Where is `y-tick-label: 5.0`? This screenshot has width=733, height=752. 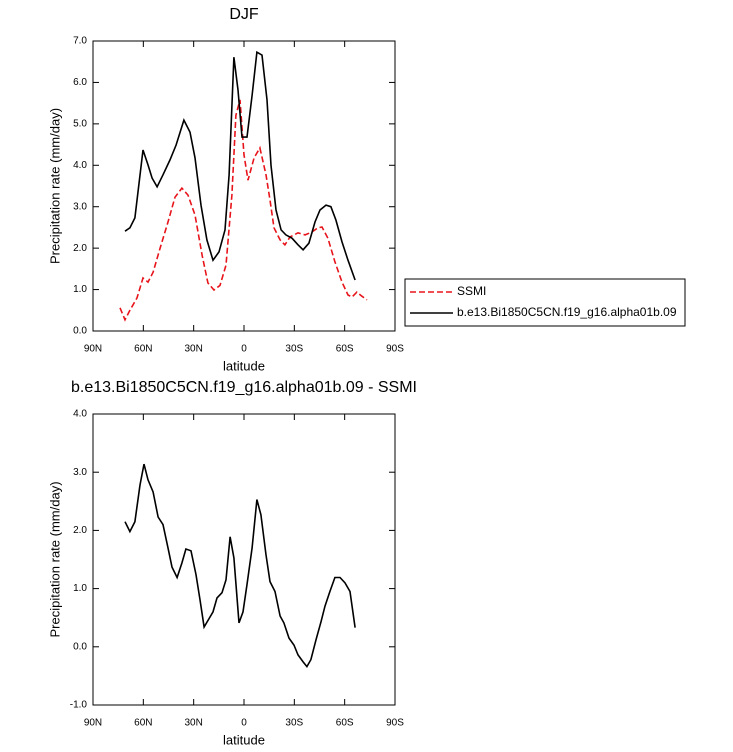 y-tick-label: 5.0 is located at coordinates (80, 123).